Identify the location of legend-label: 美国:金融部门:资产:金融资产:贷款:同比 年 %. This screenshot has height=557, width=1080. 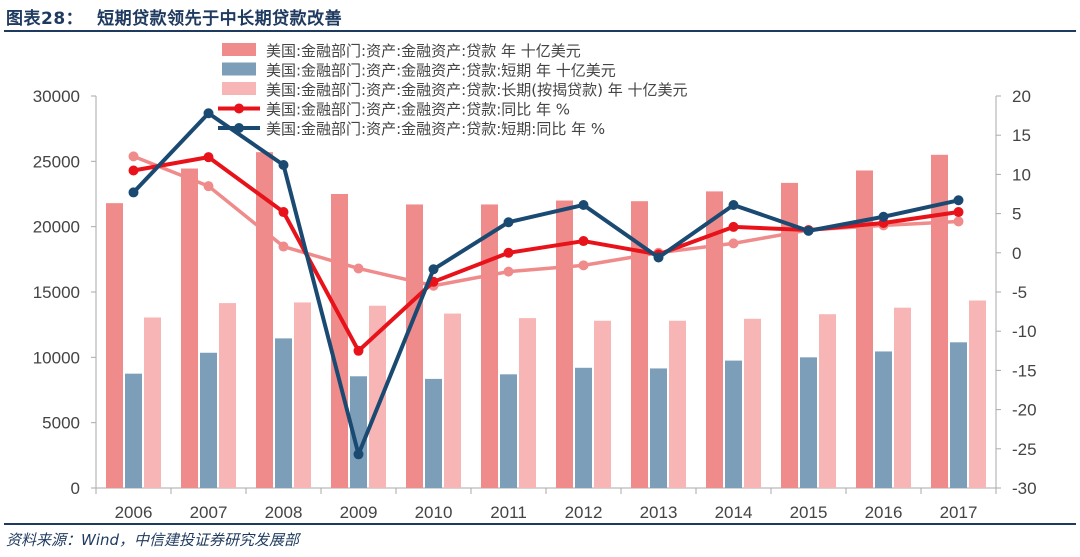
(418, 110).